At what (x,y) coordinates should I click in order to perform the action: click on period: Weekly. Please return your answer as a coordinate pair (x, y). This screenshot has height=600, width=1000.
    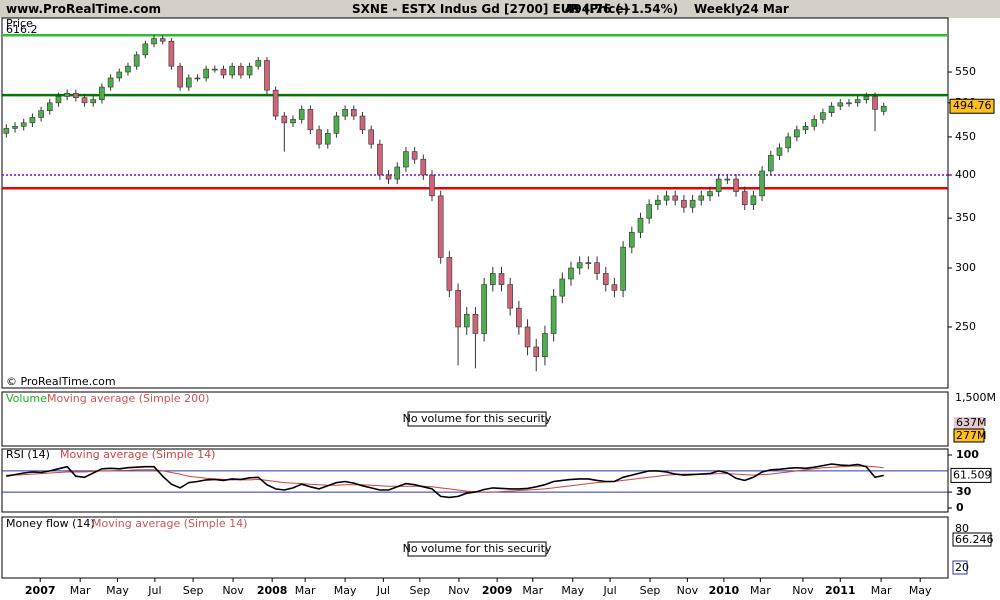
    Looking at the image, I should click on (719, 9).